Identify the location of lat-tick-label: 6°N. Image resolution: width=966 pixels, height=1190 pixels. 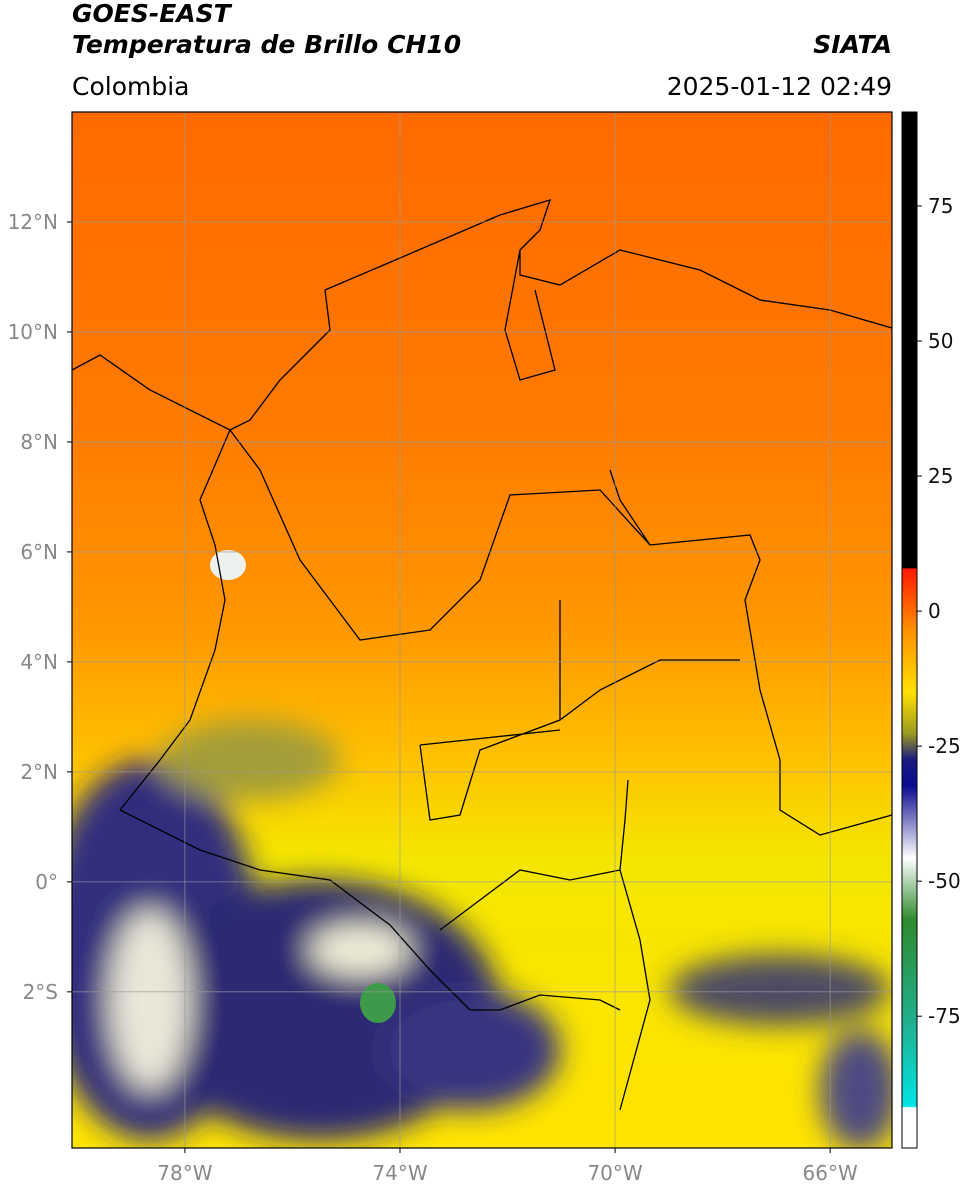
(39, 552).